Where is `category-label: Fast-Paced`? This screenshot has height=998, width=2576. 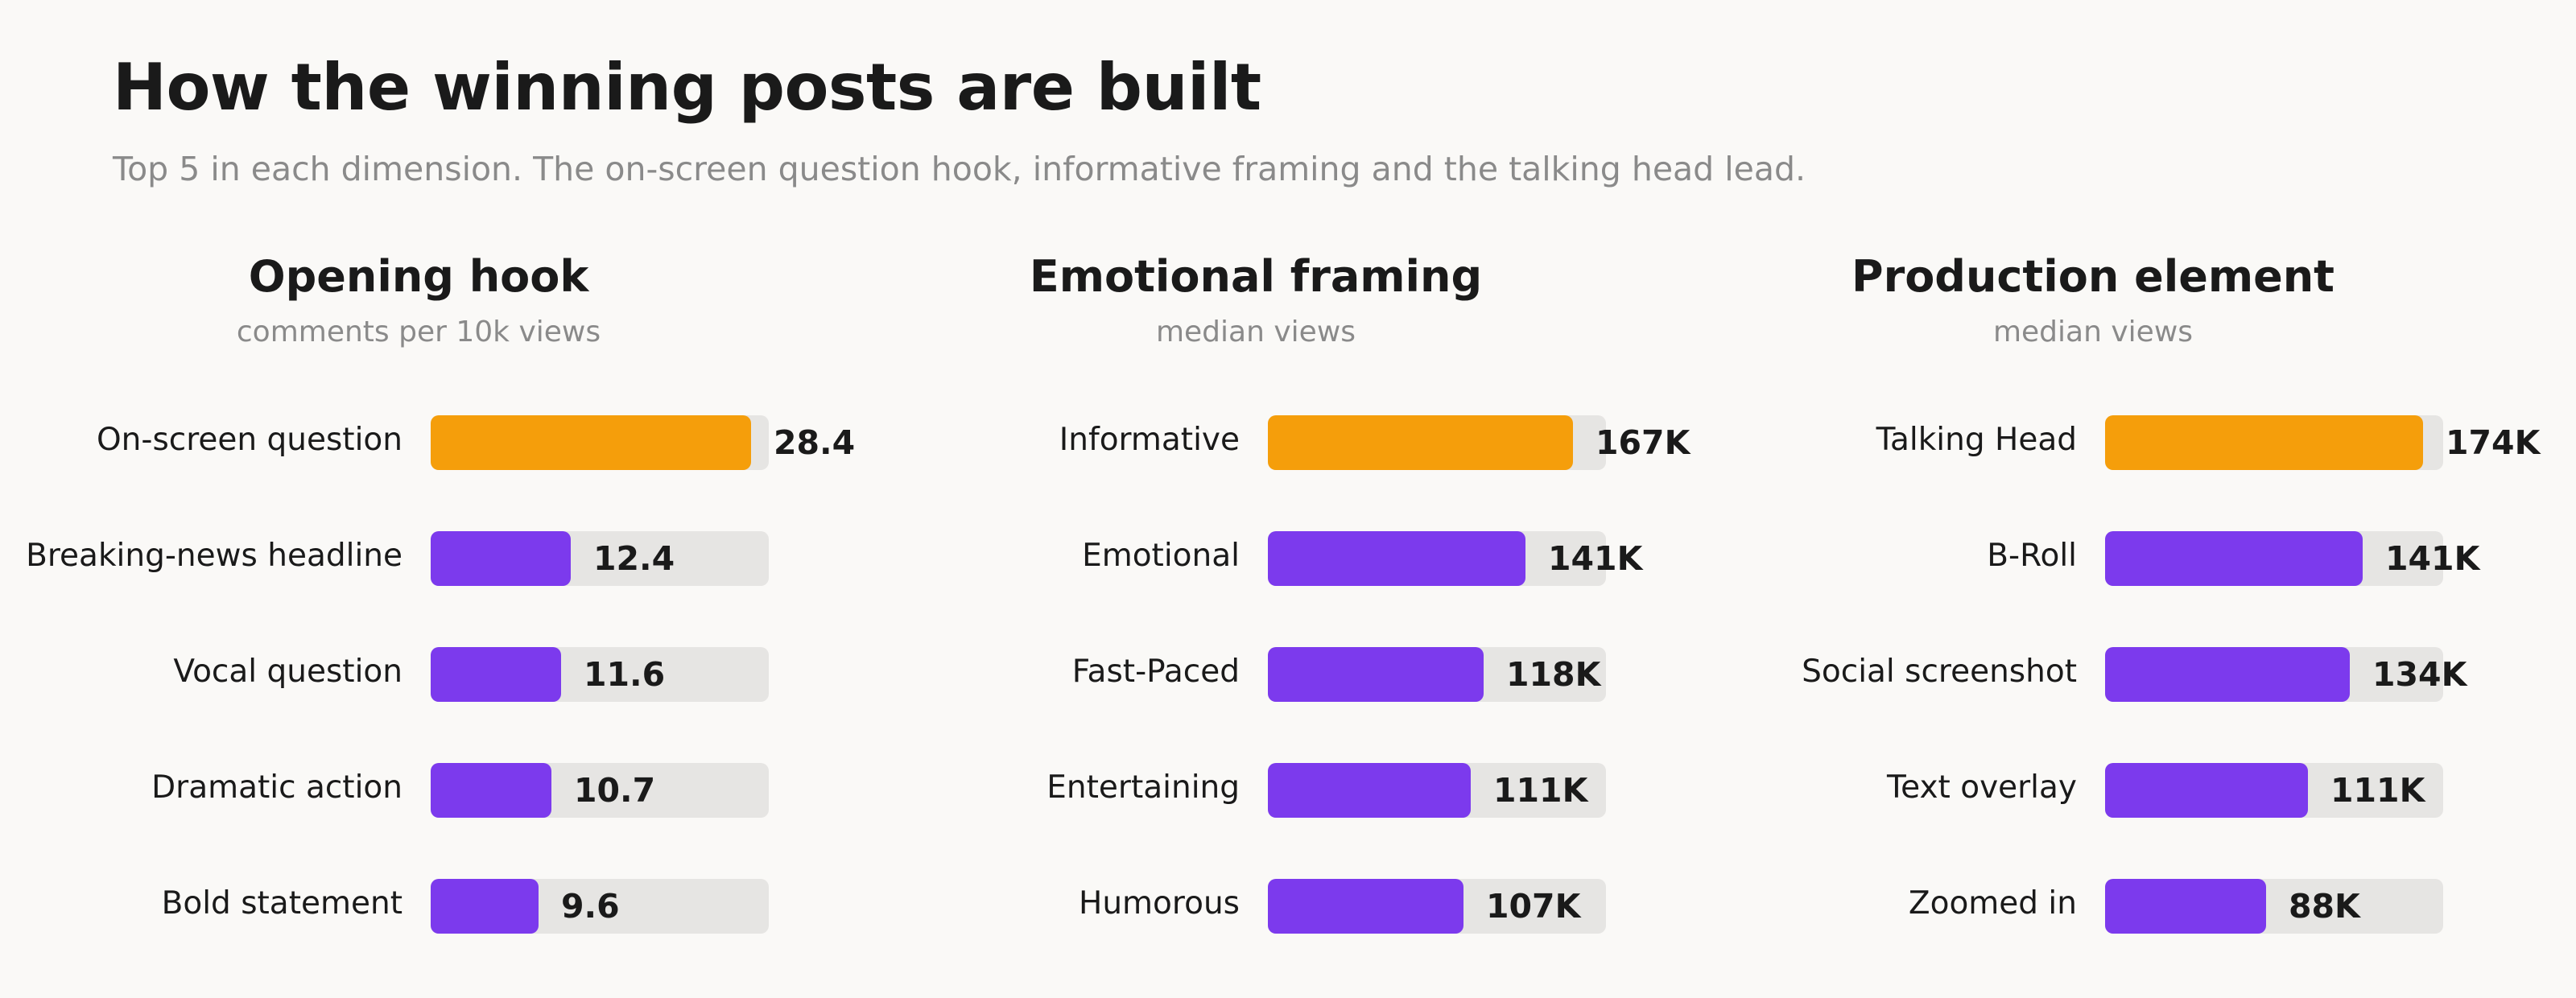
category-label: Fast-Paced is located at coordinates (1155, 672).